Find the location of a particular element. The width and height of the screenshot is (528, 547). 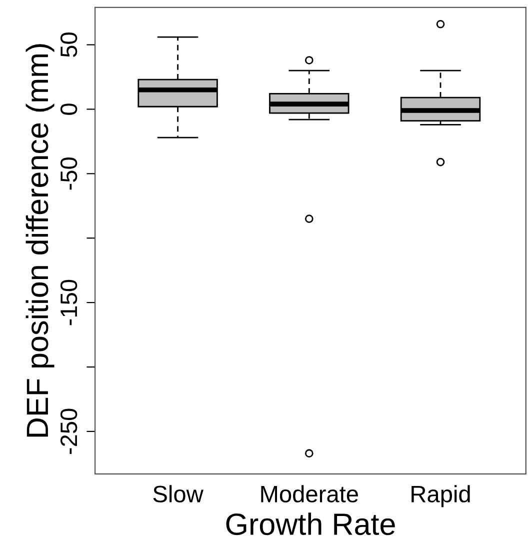

y-axis-title: DEF position difference (mm) is located at coordinates (40, 240).